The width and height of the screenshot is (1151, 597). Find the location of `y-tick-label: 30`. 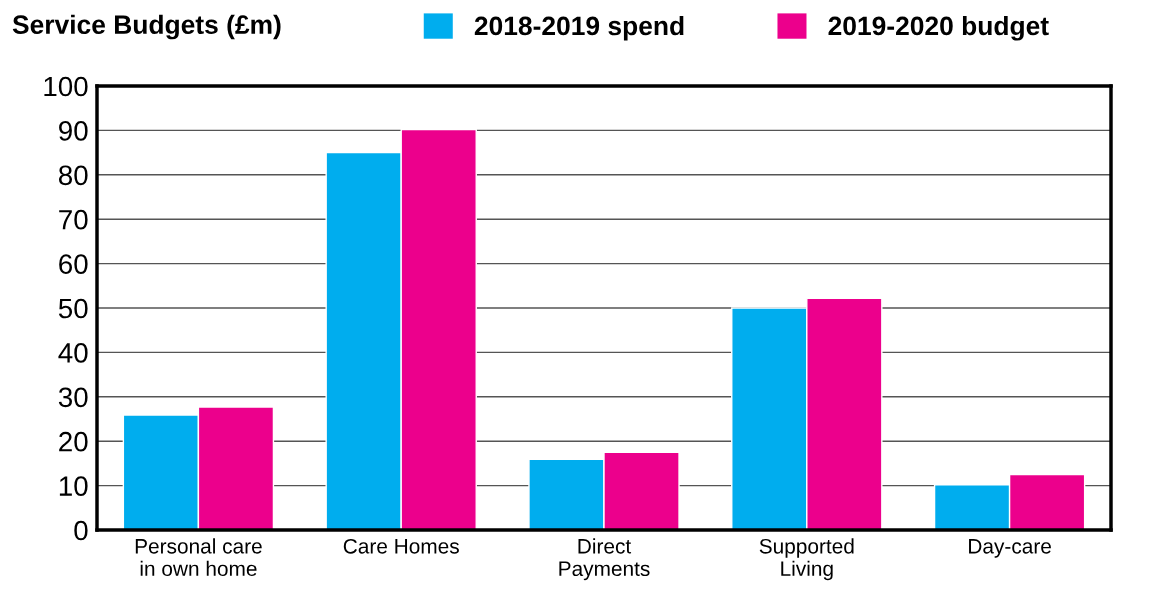

y-tick-label: 30 is located at coordinates (73, 397).